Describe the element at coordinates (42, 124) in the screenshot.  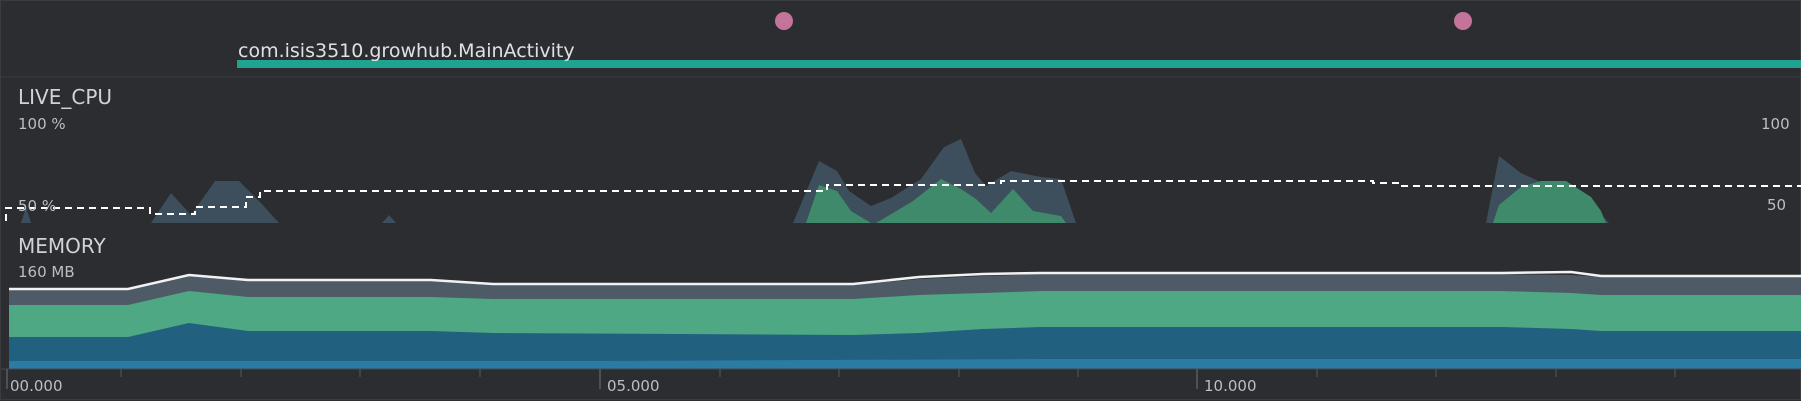
I see `cpu-scale-max-label: 100 %` at that location.